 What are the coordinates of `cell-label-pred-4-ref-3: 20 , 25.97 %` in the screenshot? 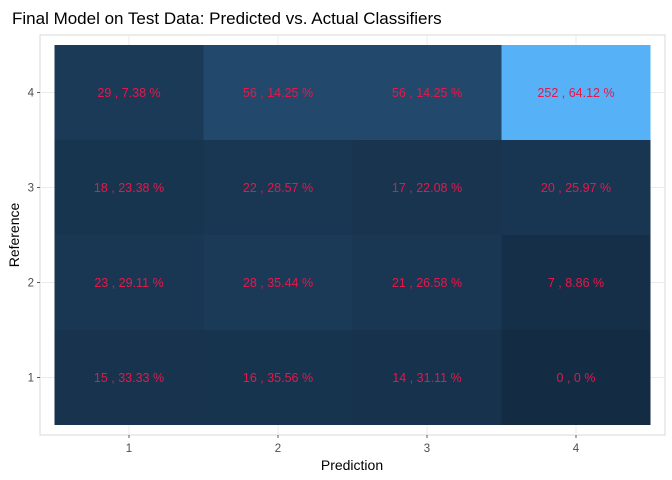 It's located at (576, 188).